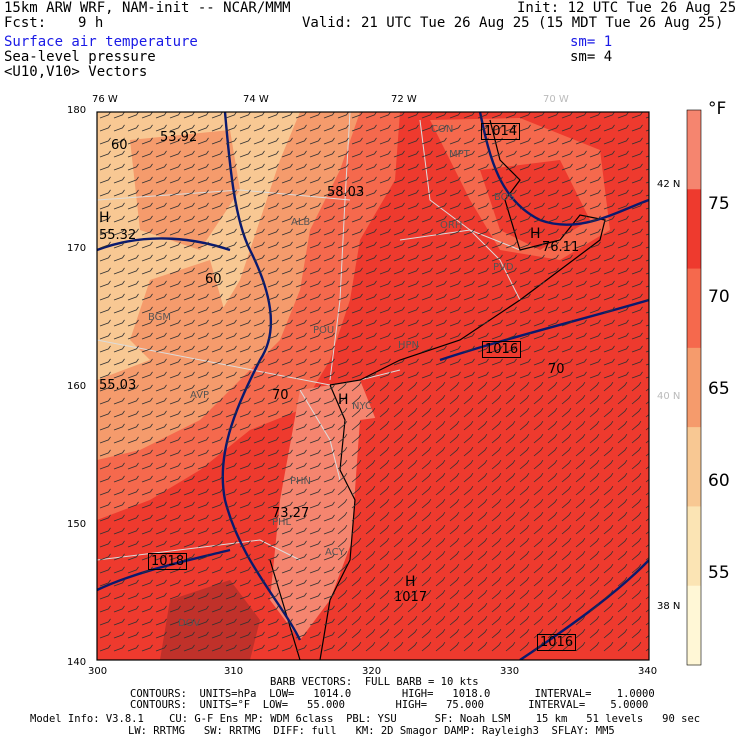 The width and height of the screenshot is (740, 740). Describe the element at coordinates (410, 597) in the screenshot. I see `isobar-label: 1017` at that location.